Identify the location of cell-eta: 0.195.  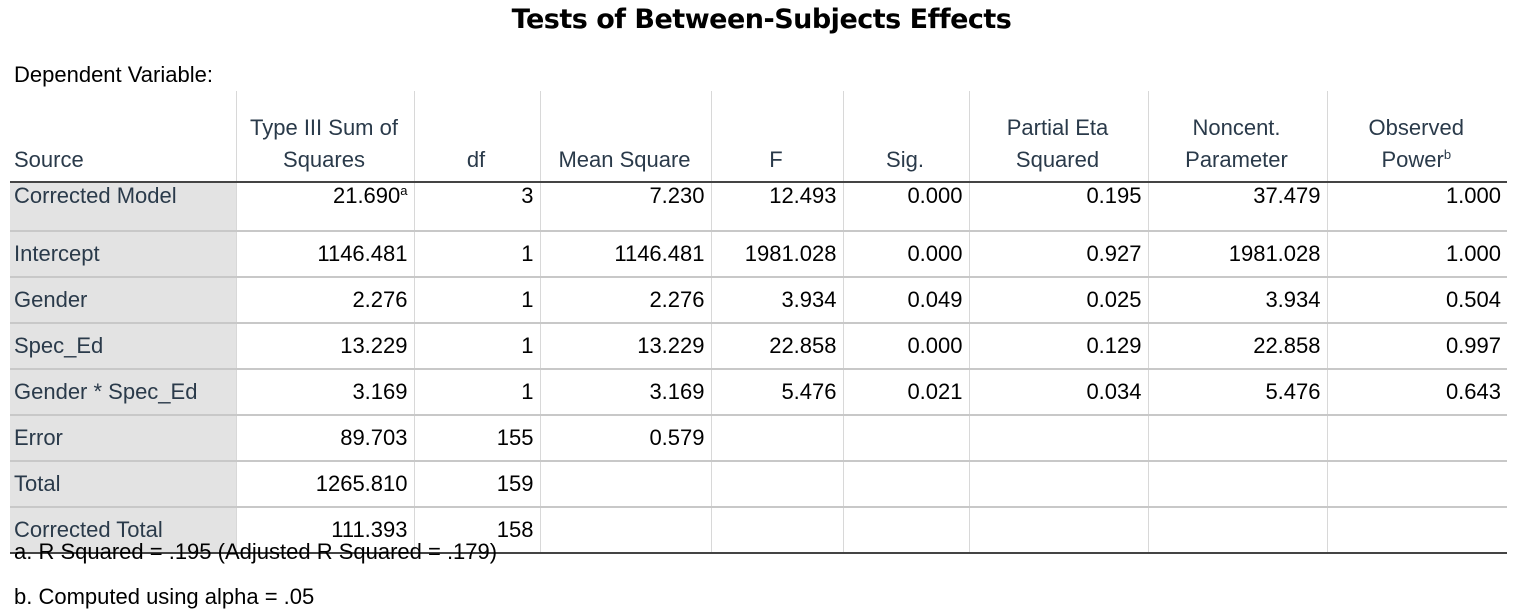
(1058, 207).